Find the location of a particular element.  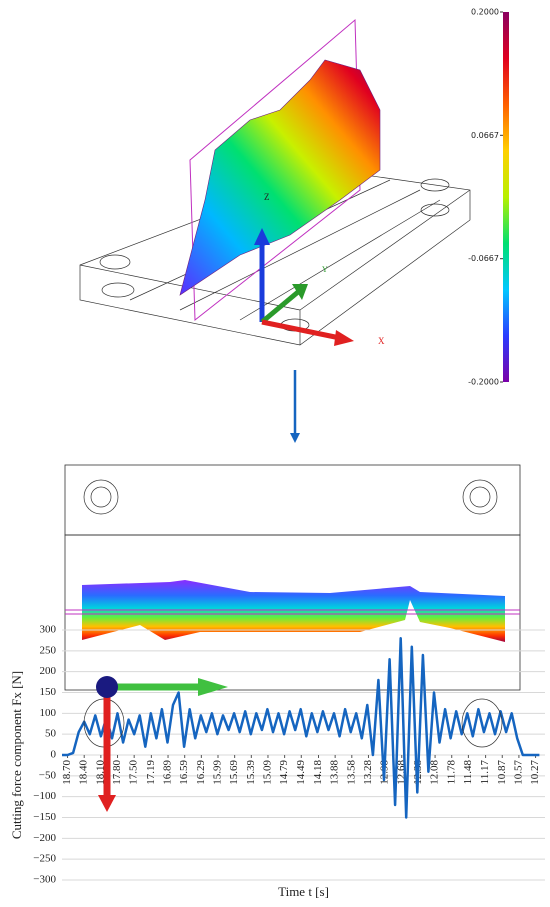

x-tick-label: 18.40 is located at coordinates (84, 772).